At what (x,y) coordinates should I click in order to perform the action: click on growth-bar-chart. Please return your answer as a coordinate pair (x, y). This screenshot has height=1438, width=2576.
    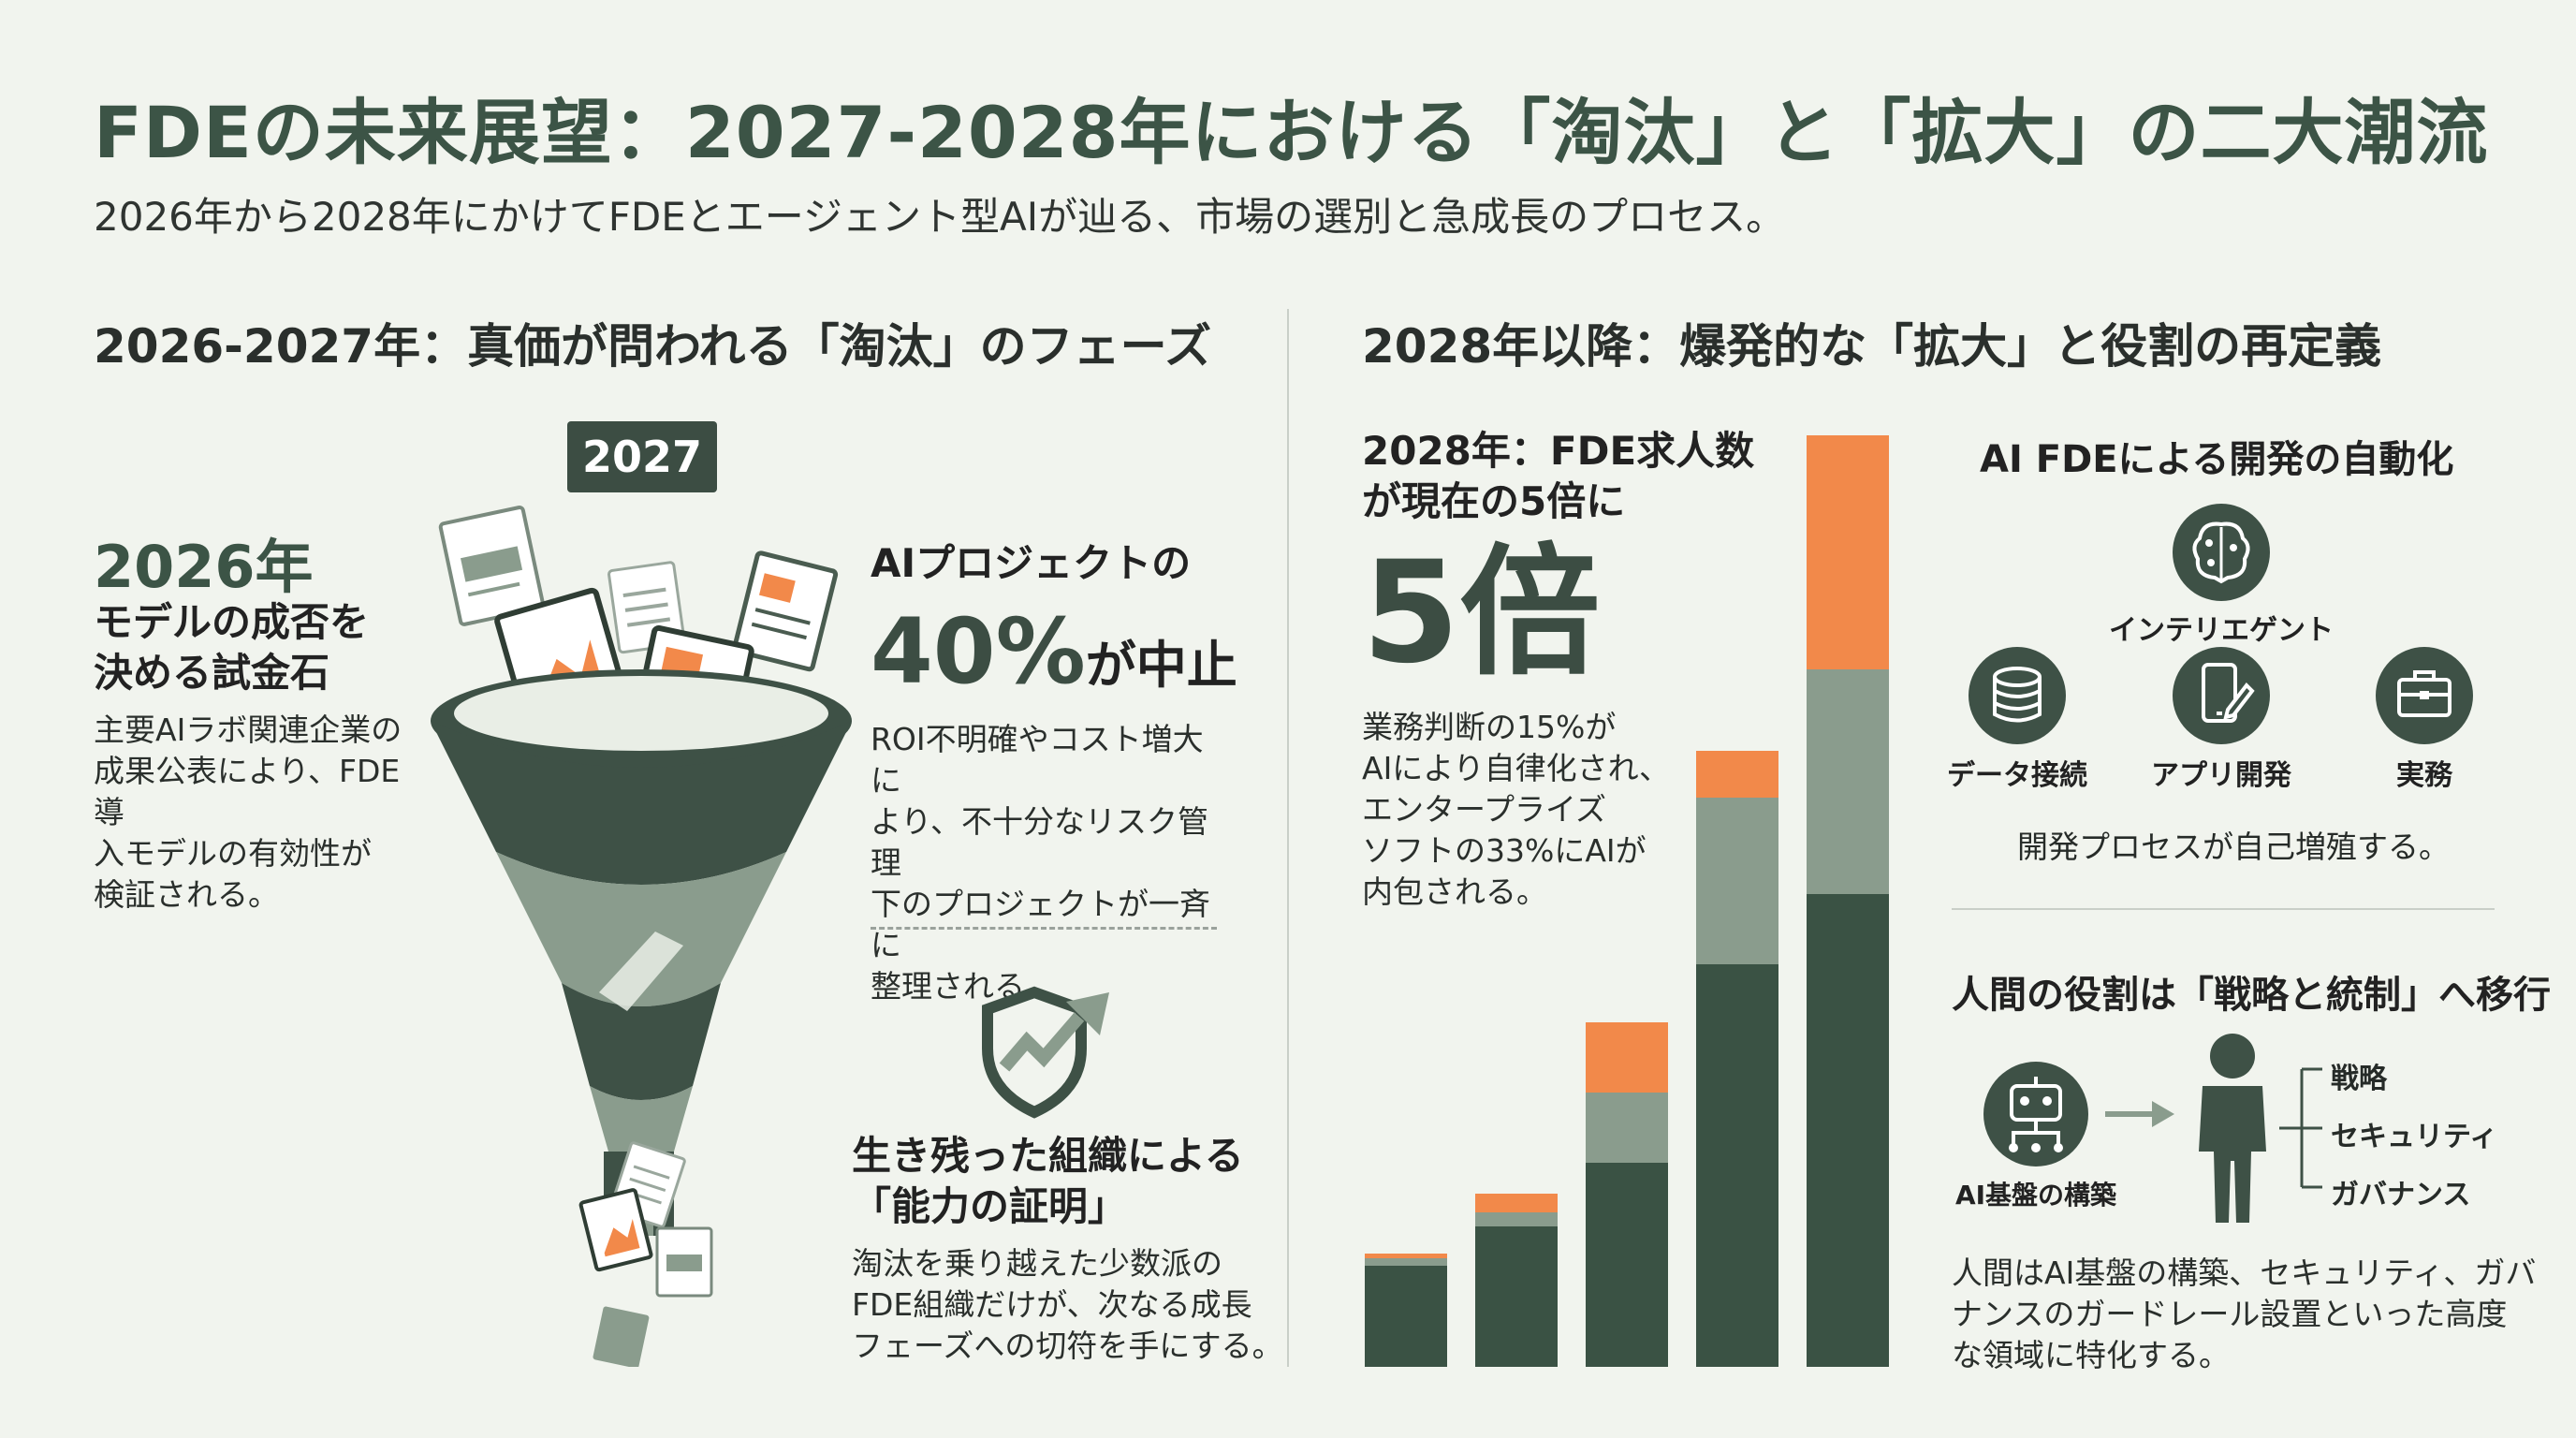
    Looking at the image, I should click on (1627, 901).